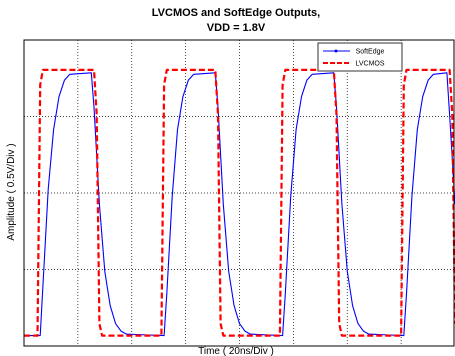  I want to click on legend-marker-softedge, so click(336, 51).